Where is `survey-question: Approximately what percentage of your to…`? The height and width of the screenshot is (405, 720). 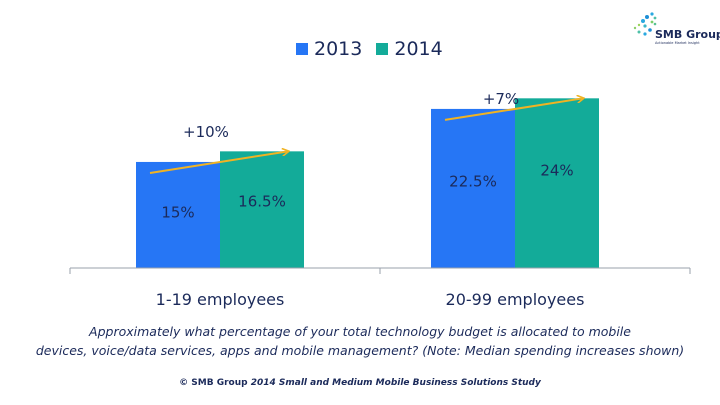 survey-question: Approximately what percentage of your to… is located at coordinates (360, 341).